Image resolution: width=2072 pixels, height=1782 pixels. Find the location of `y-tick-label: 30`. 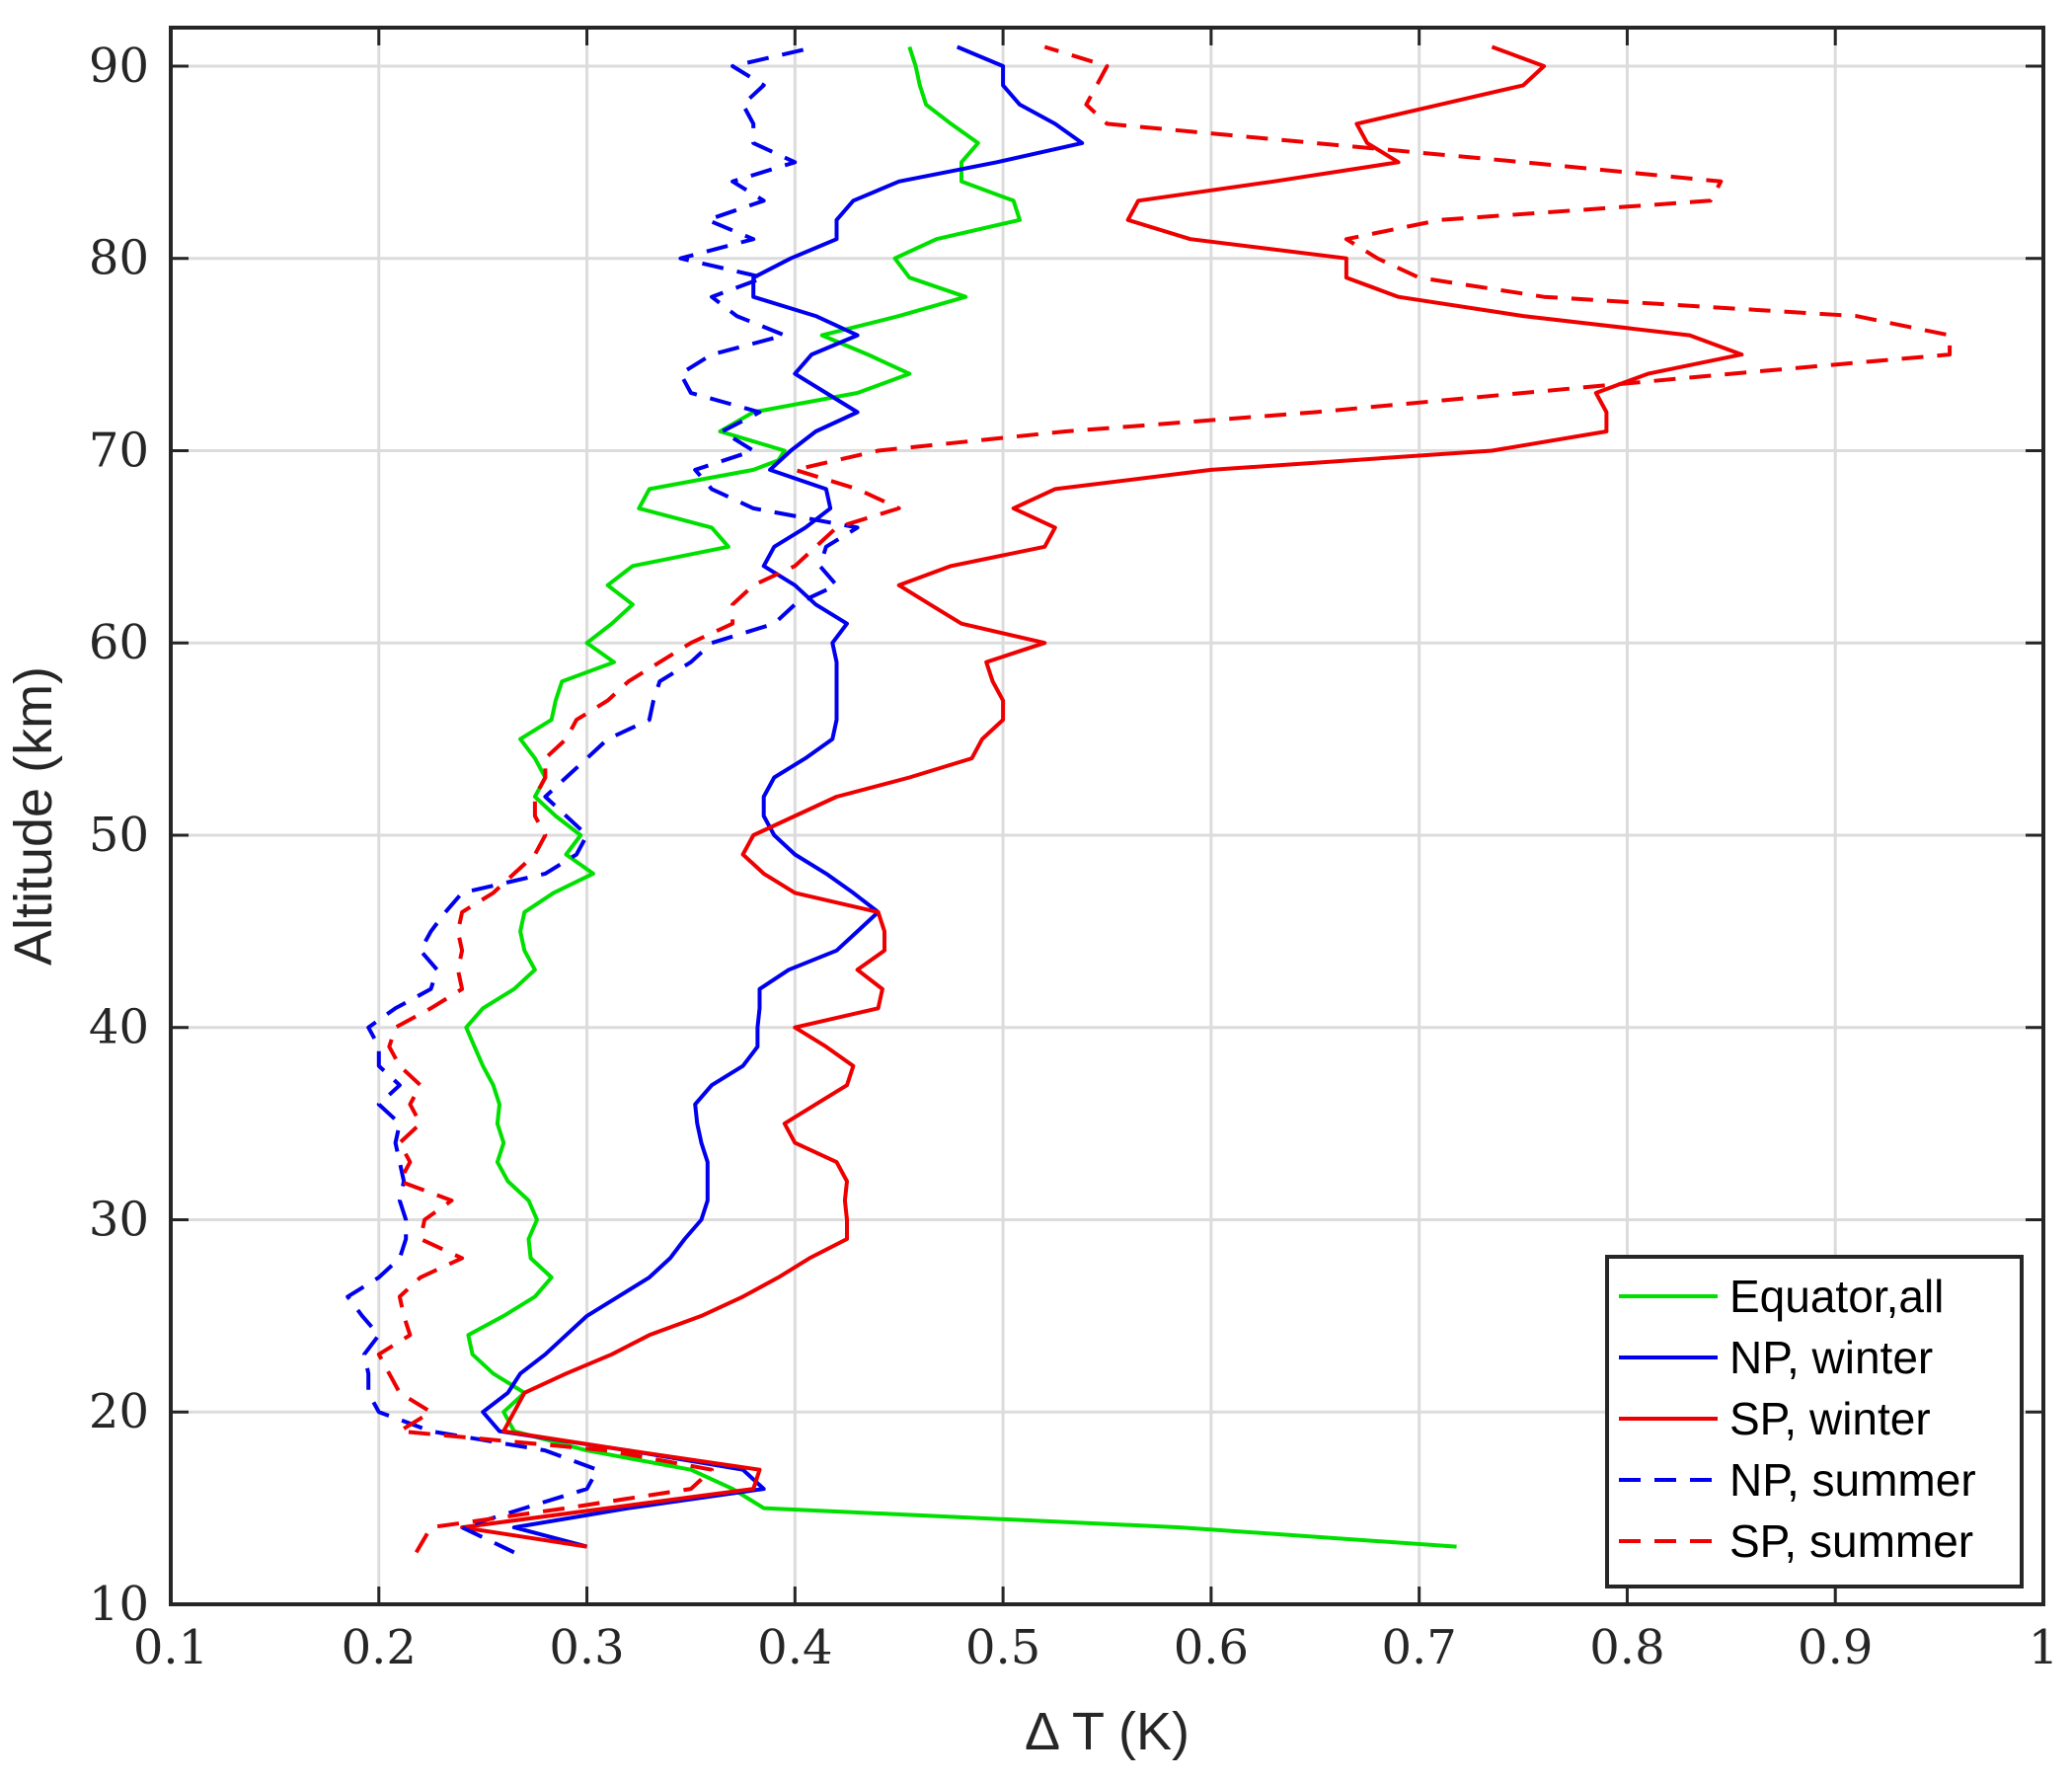

y-tick-label: 30 is located at coordinates (119, 1219).